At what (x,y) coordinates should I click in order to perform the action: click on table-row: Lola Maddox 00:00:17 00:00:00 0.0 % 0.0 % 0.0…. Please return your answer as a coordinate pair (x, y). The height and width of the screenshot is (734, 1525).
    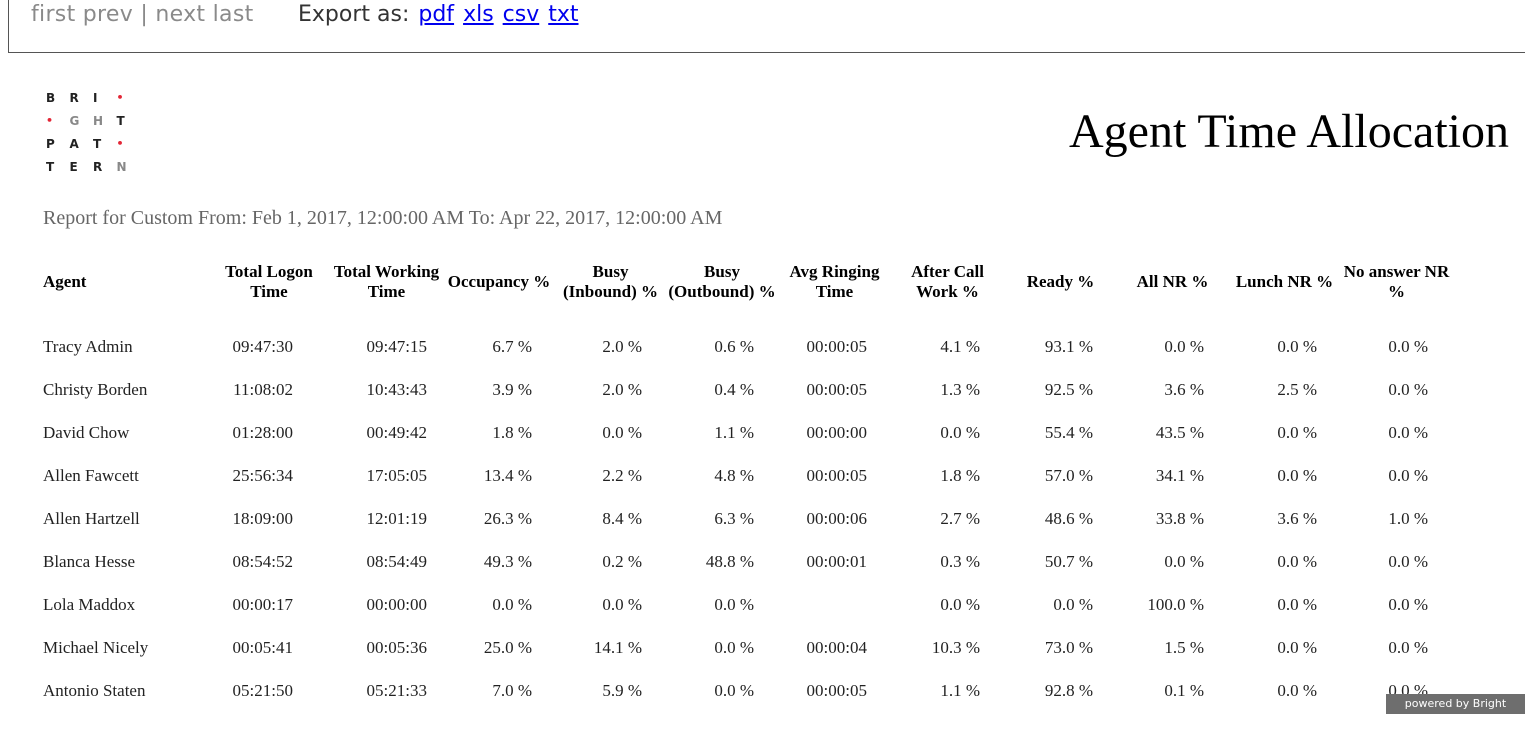
    Looking at the image, I should click on (744, 604).